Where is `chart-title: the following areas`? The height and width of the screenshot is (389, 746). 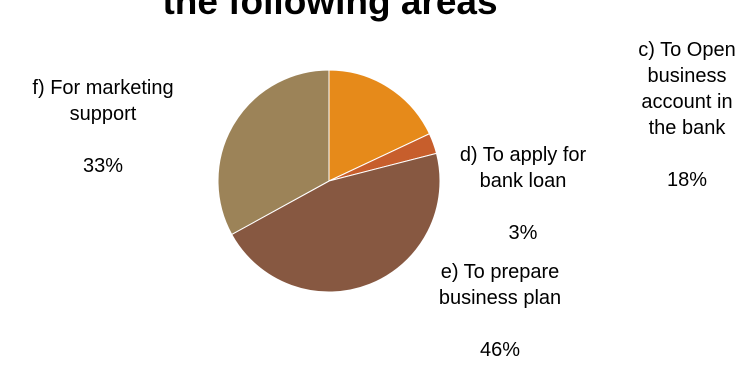 chart-title: the following areas is located at coordinates (330, 11).